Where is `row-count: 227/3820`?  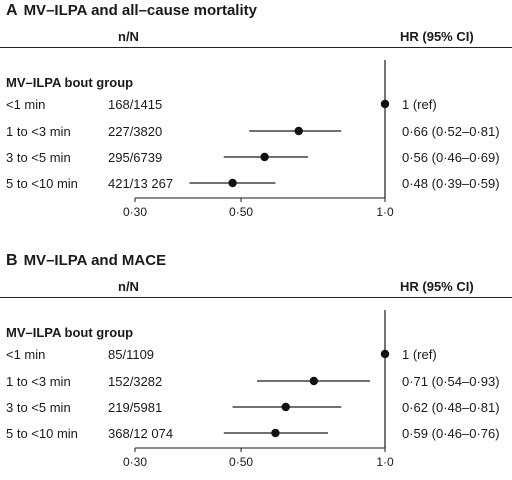 row-count: 227/3820 is located at coordinates (135, 131).